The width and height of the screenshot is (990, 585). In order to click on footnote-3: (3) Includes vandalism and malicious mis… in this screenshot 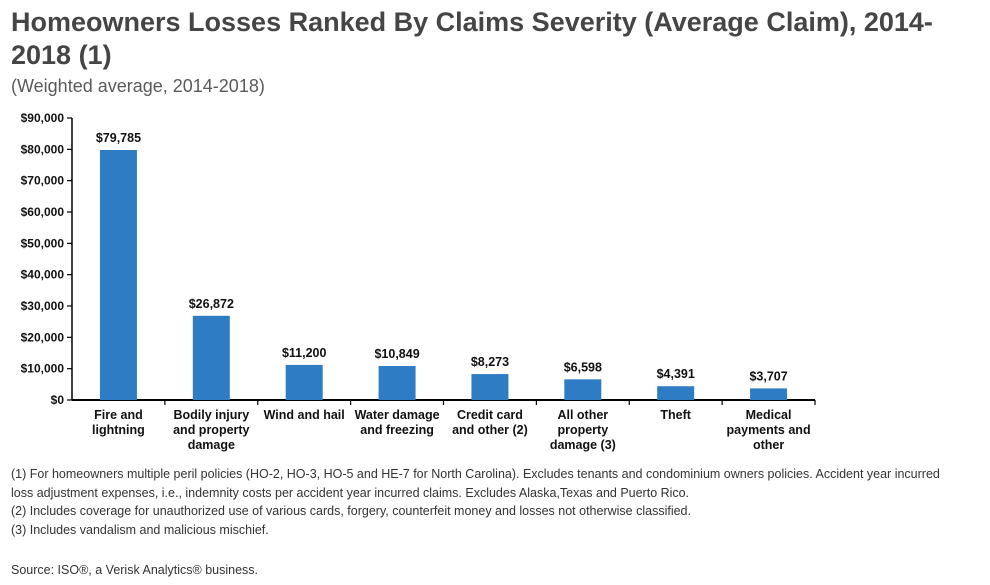, I will do `click(140, 529)`.